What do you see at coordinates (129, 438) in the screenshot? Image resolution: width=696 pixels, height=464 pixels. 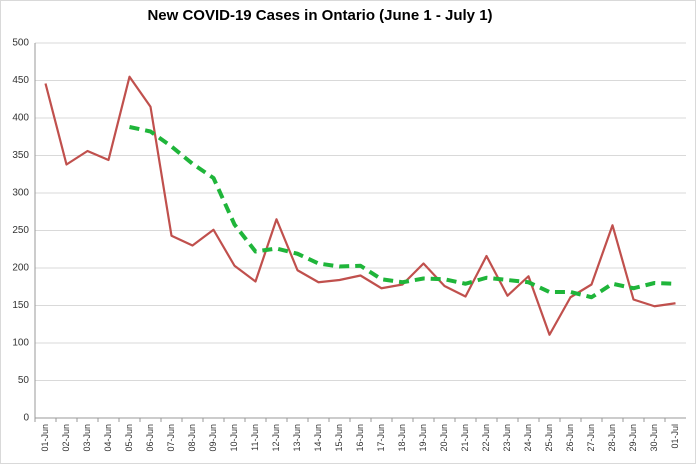 I see `x-tick-label: 05-Jun` at bounding box center [129, 438].